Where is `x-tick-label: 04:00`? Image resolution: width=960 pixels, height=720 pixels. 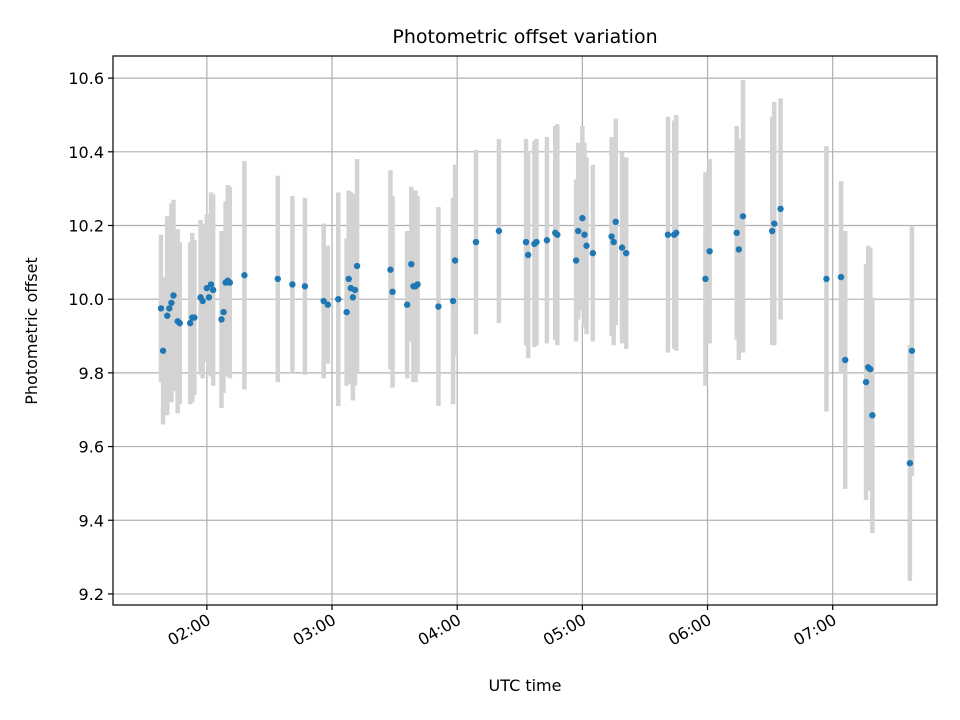 x-tick-label: 04:00 is located at coordinates (439, 630).